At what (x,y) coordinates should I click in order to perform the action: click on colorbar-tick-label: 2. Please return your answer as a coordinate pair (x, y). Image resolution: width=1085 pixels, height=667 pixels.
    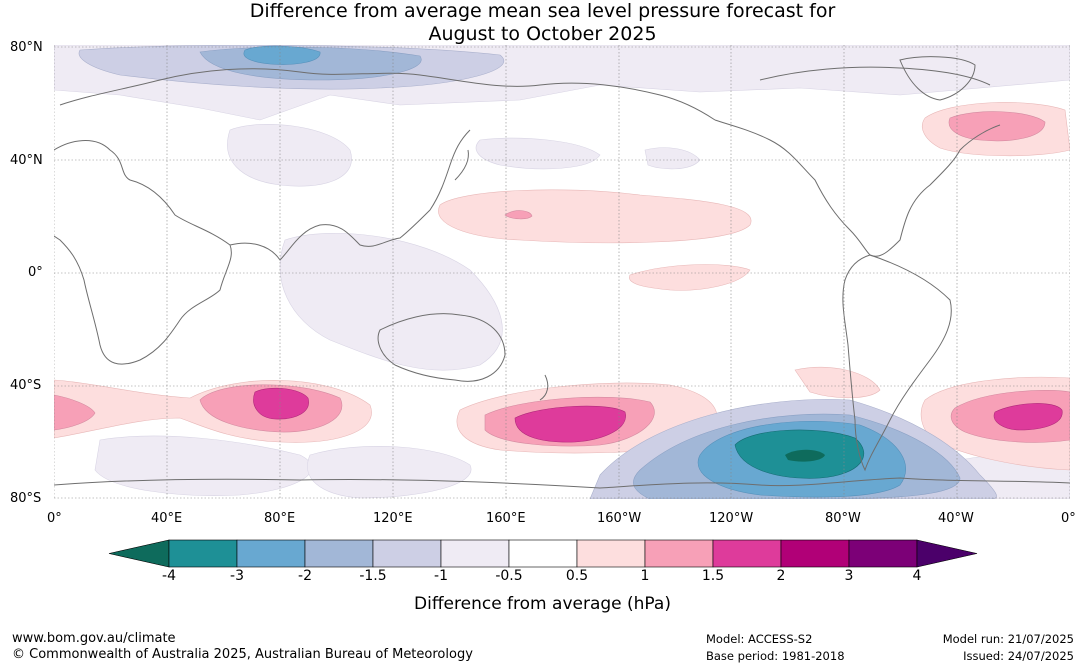
    Looking at the image, I should click on (781, 576).